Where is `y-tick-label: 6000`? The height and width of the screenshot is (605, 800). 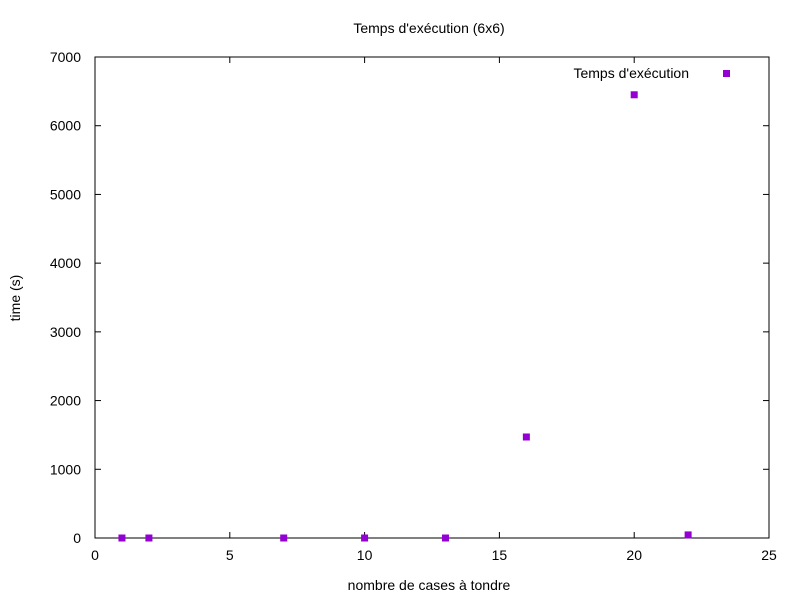
y-tick-label: 6000 is located at coordinates (65, 126).